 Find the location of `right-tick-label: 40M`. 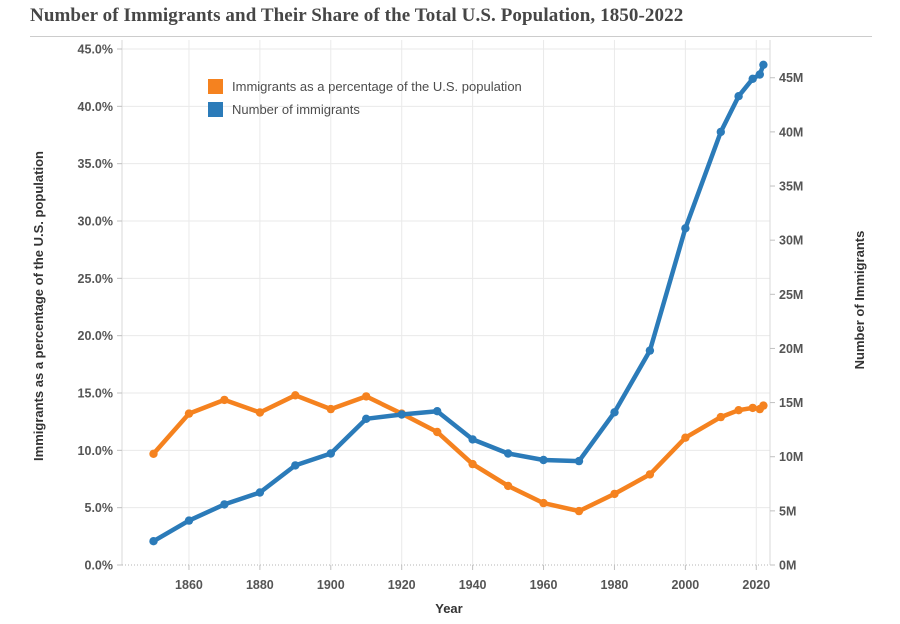

right-tick-label: 40M is located at coordinates (791, 132).